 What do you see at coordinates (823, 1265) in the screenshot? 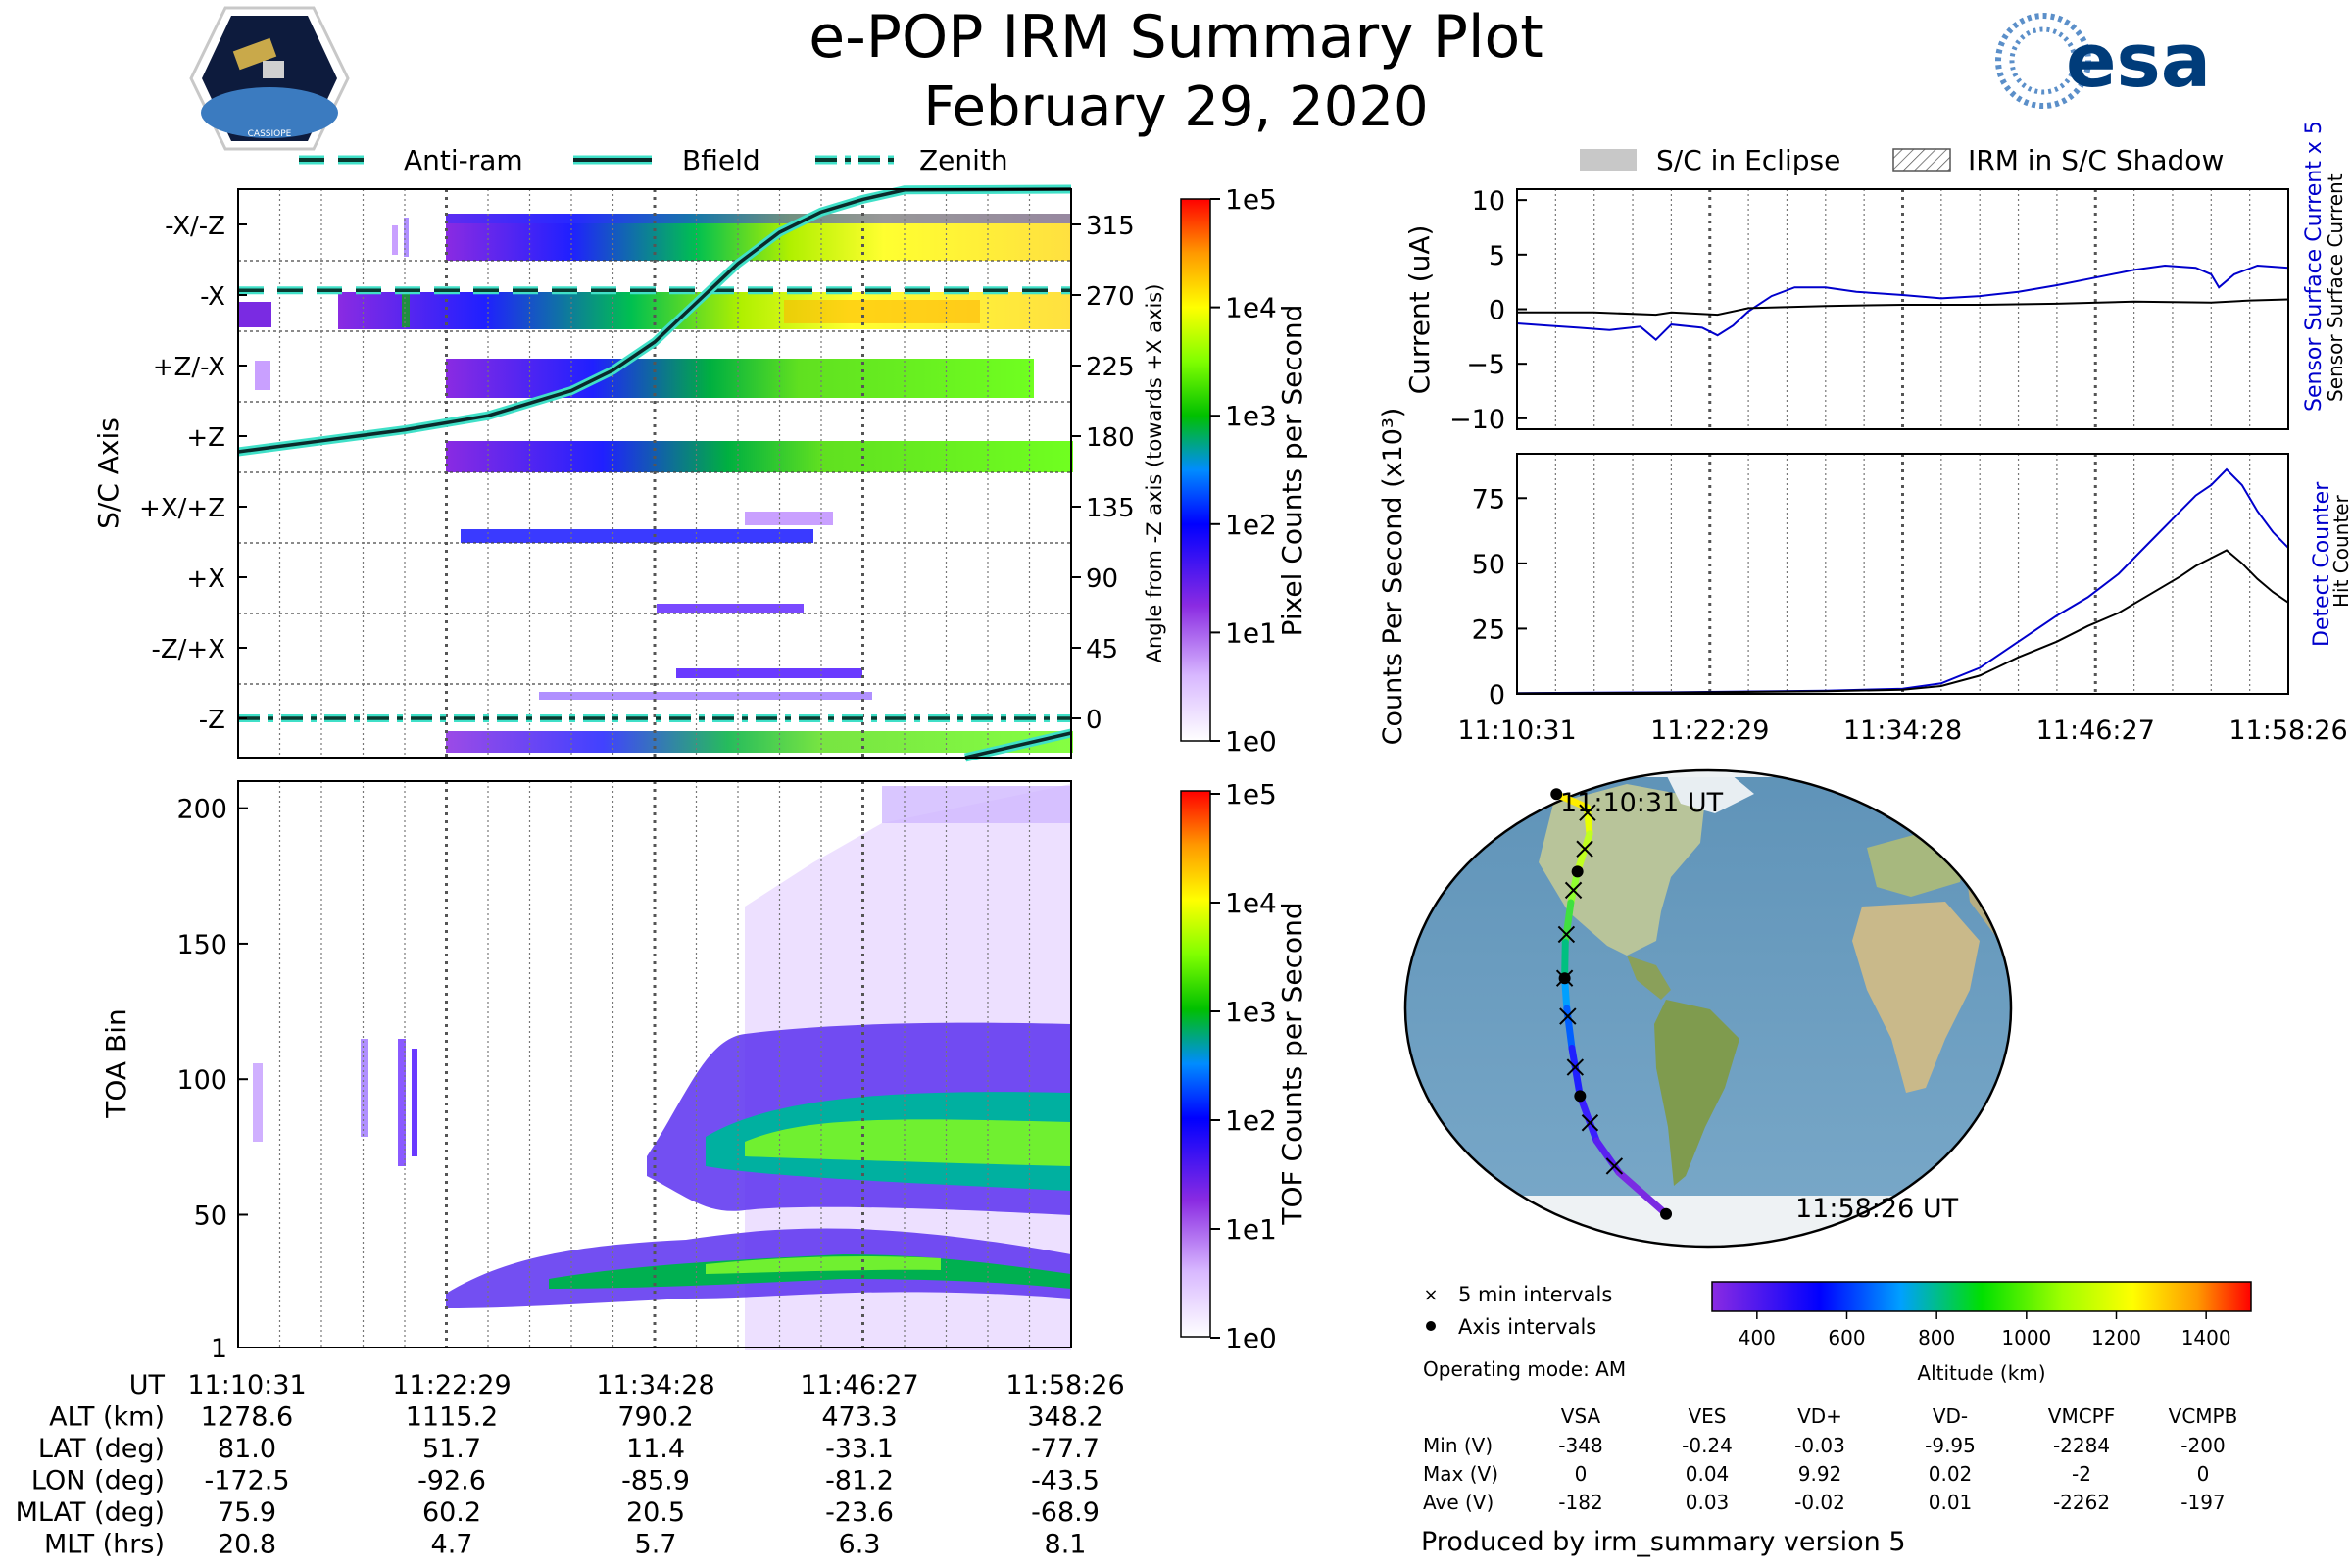
I see `toa-lower-band-peak` at bounding box center [823, 1265].